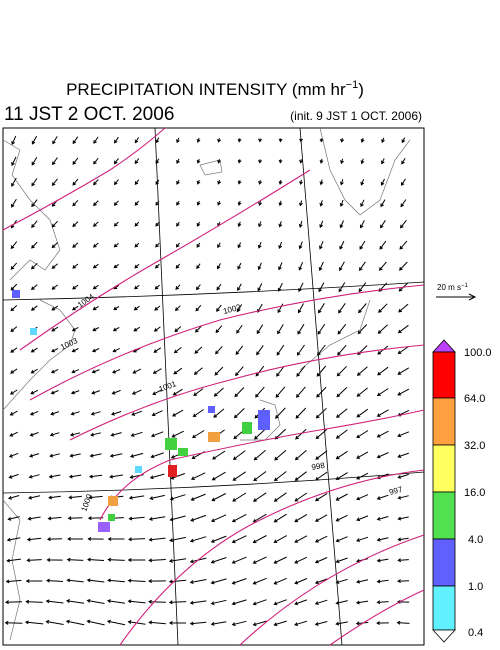  Describe the element at coordinates (321, 386) in the screenshot. I see `longitude-line` at that location.